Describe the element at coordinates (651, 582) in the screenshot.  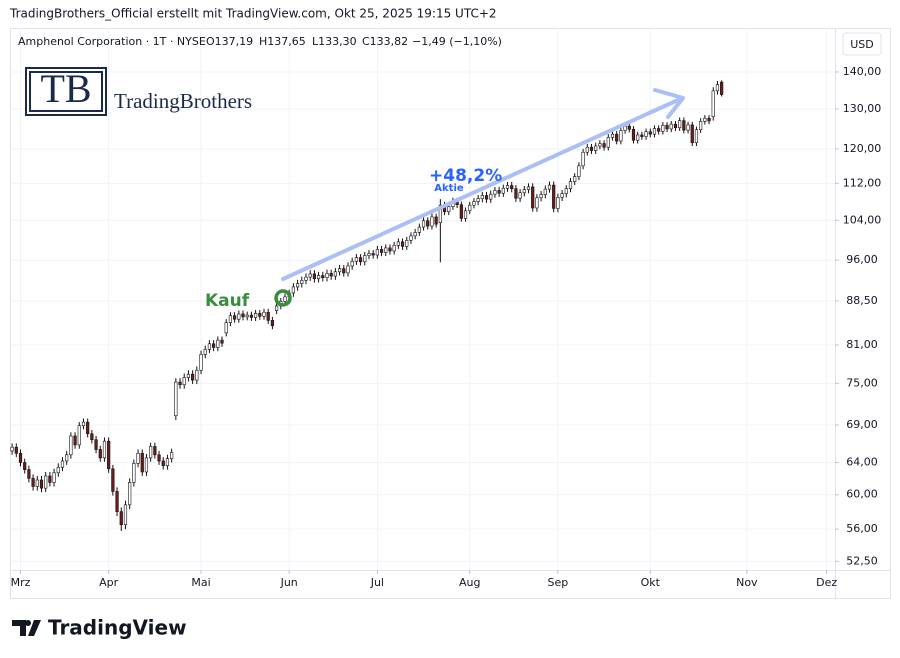
I see `x-tick-label: Okt` at that location.